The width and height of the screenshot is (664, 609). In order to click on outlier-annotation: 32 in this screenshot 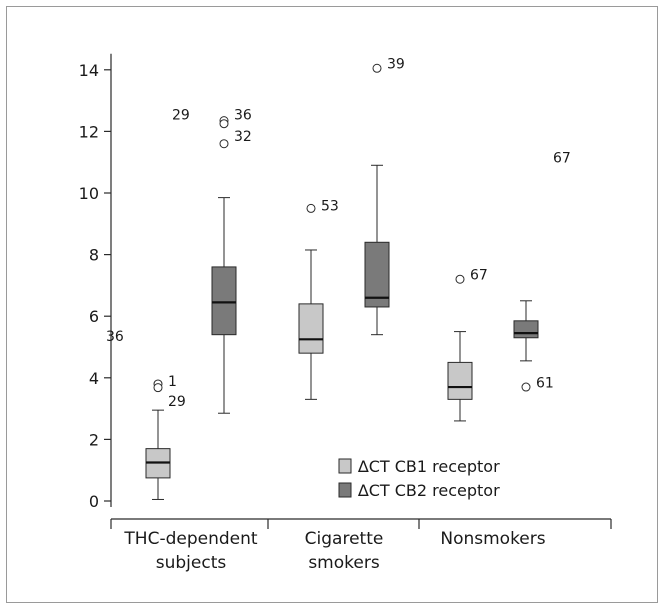, I will do `click(243, 137)`.